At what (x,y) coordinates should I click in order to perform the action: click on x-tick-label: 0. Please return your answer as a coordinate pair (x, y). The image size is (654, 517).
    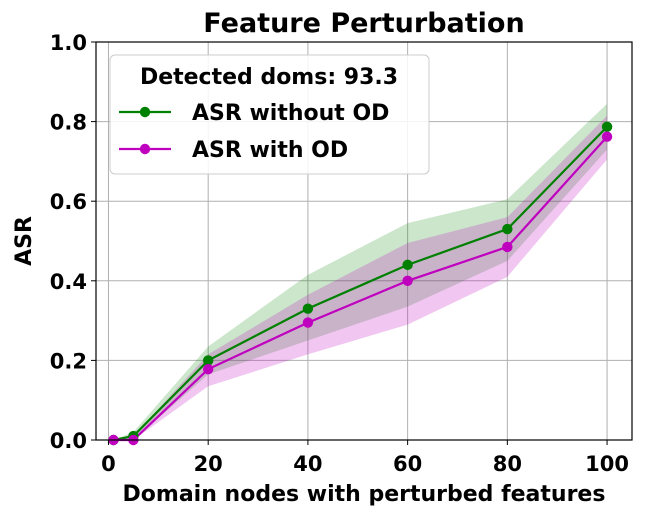
    Looking at the image, I should click on (108, 464).